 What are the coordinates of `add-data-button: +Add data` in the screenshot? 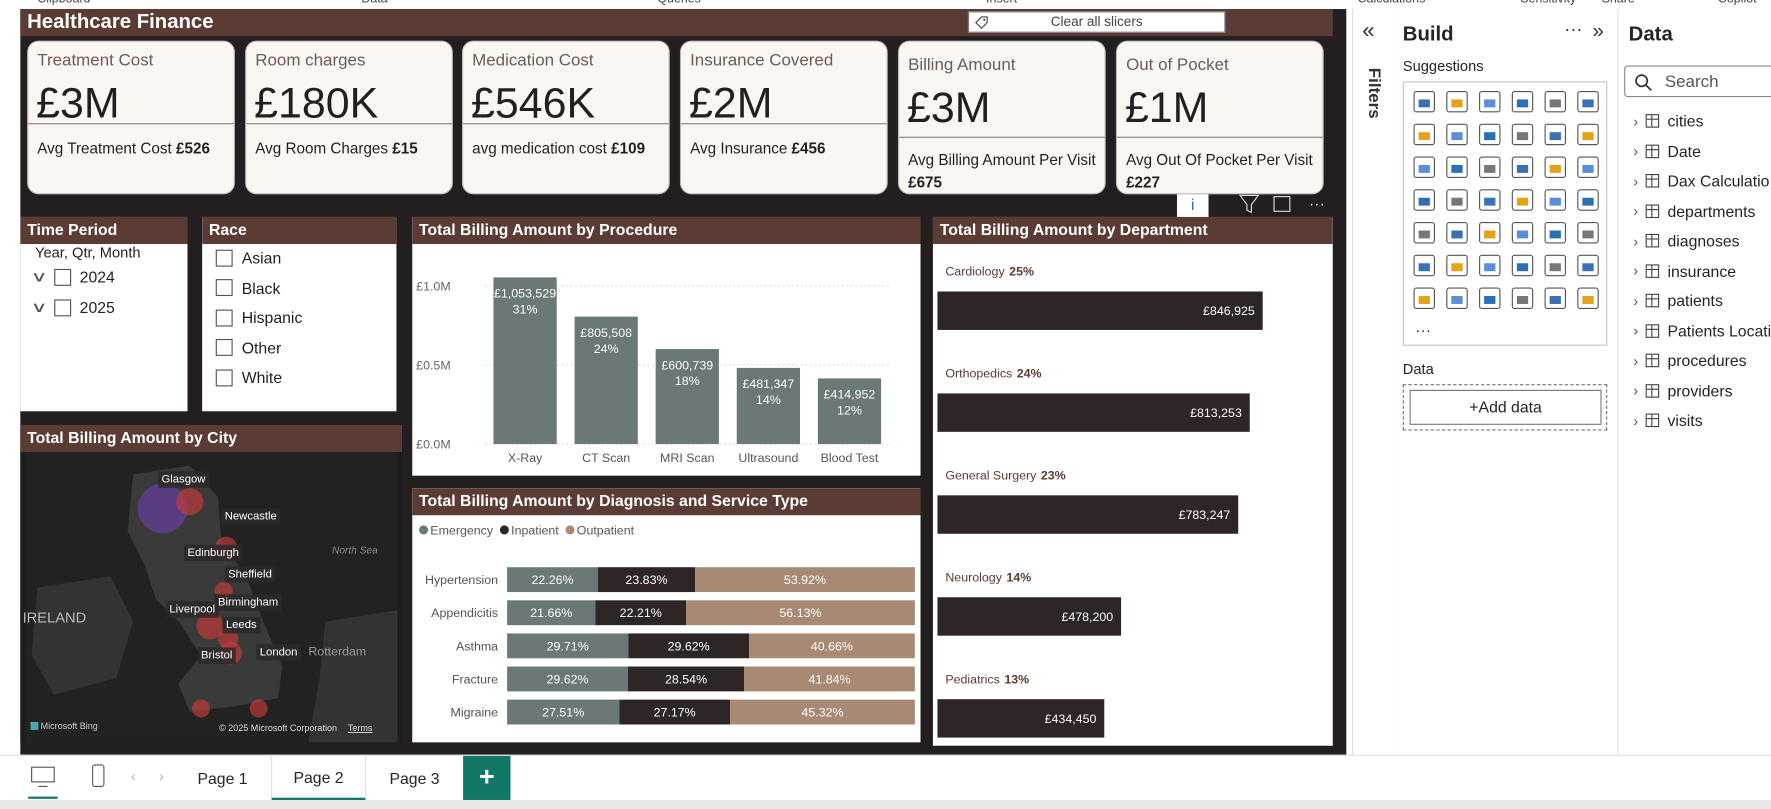 It's located at (1505, 407).